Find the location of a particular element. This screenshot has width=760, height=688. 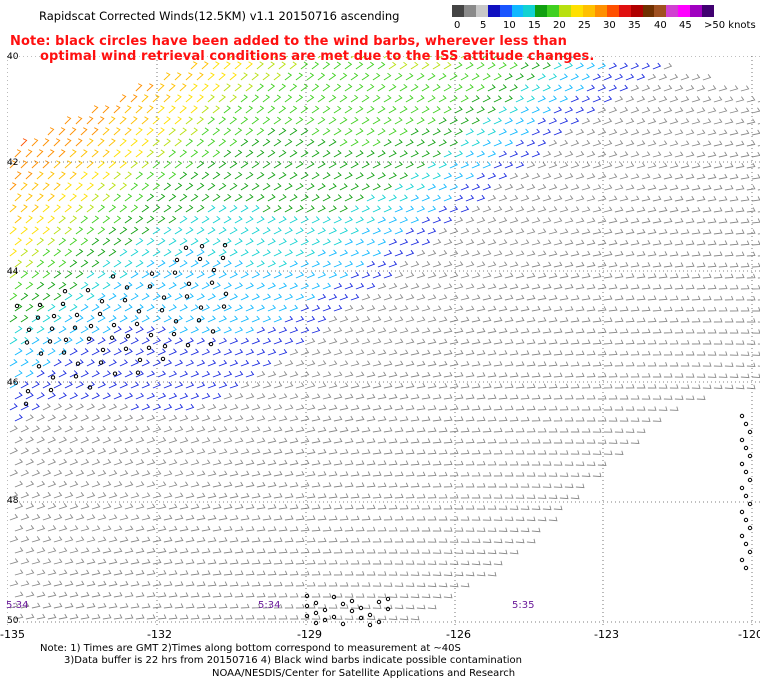

wind-colorbar is located at coordinates (583, 11).